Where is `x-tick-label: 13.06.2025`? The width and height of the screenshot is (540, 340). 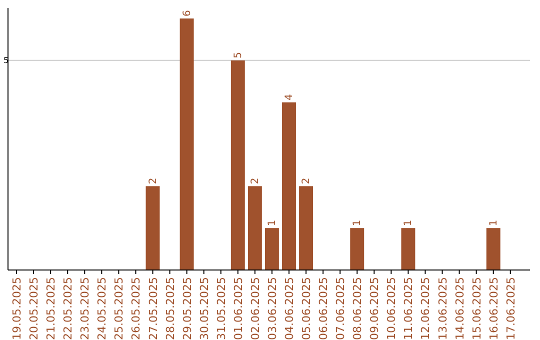
x-tick-label: 13.06.2025 is located at coordinates (443, 308).